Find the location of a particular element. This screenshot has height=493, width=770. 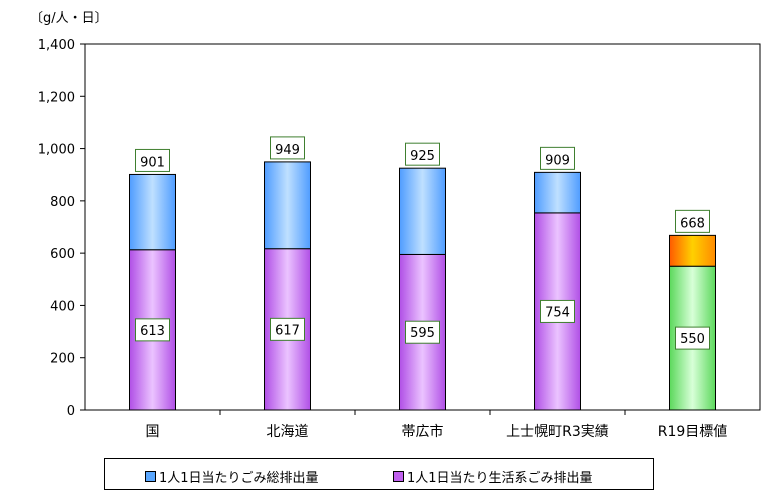

y-tick-label: 800 is located at coordinates (62, 202).